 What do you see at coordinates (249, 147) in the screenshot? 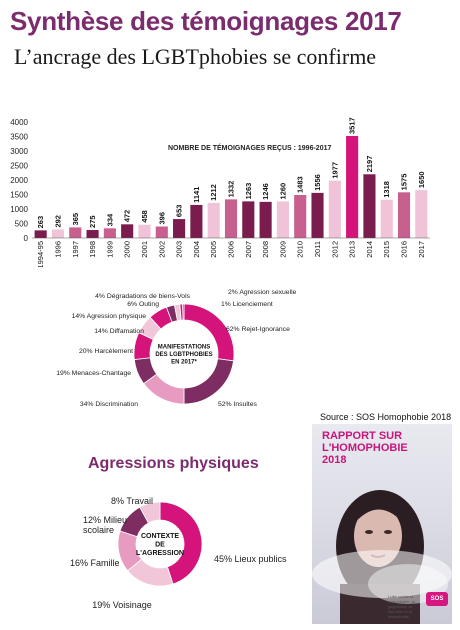
I see `bar-chart-title: NOMBRE DE TÉMOIGNAGES REÇUS : 1996-2017` at bounding box center [249, 147].